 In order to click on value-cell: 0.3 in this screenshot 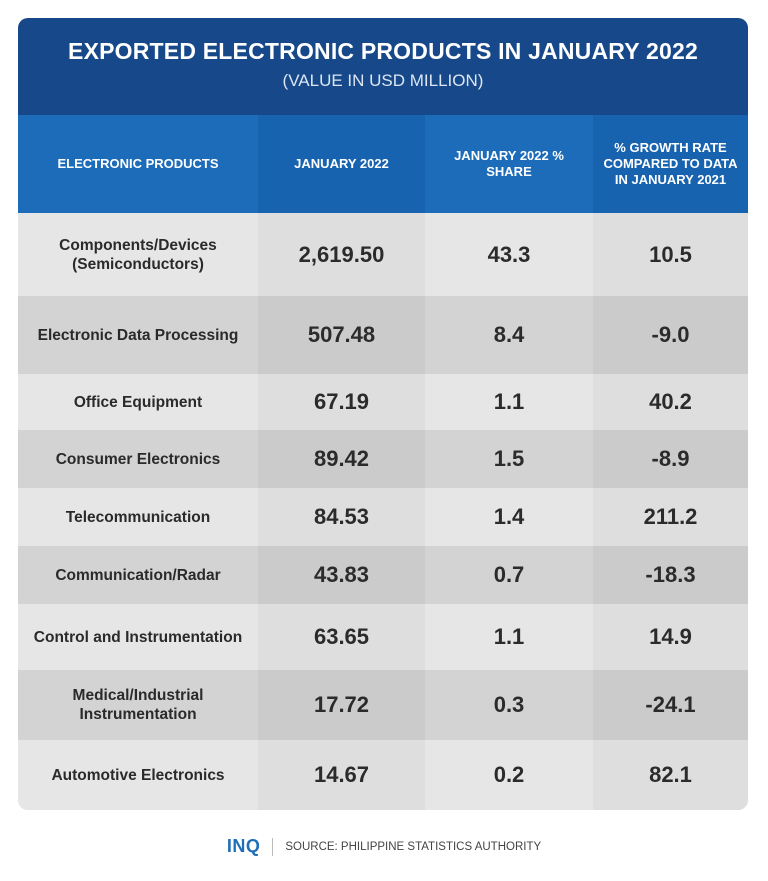, I will do `click(509, 705)`.